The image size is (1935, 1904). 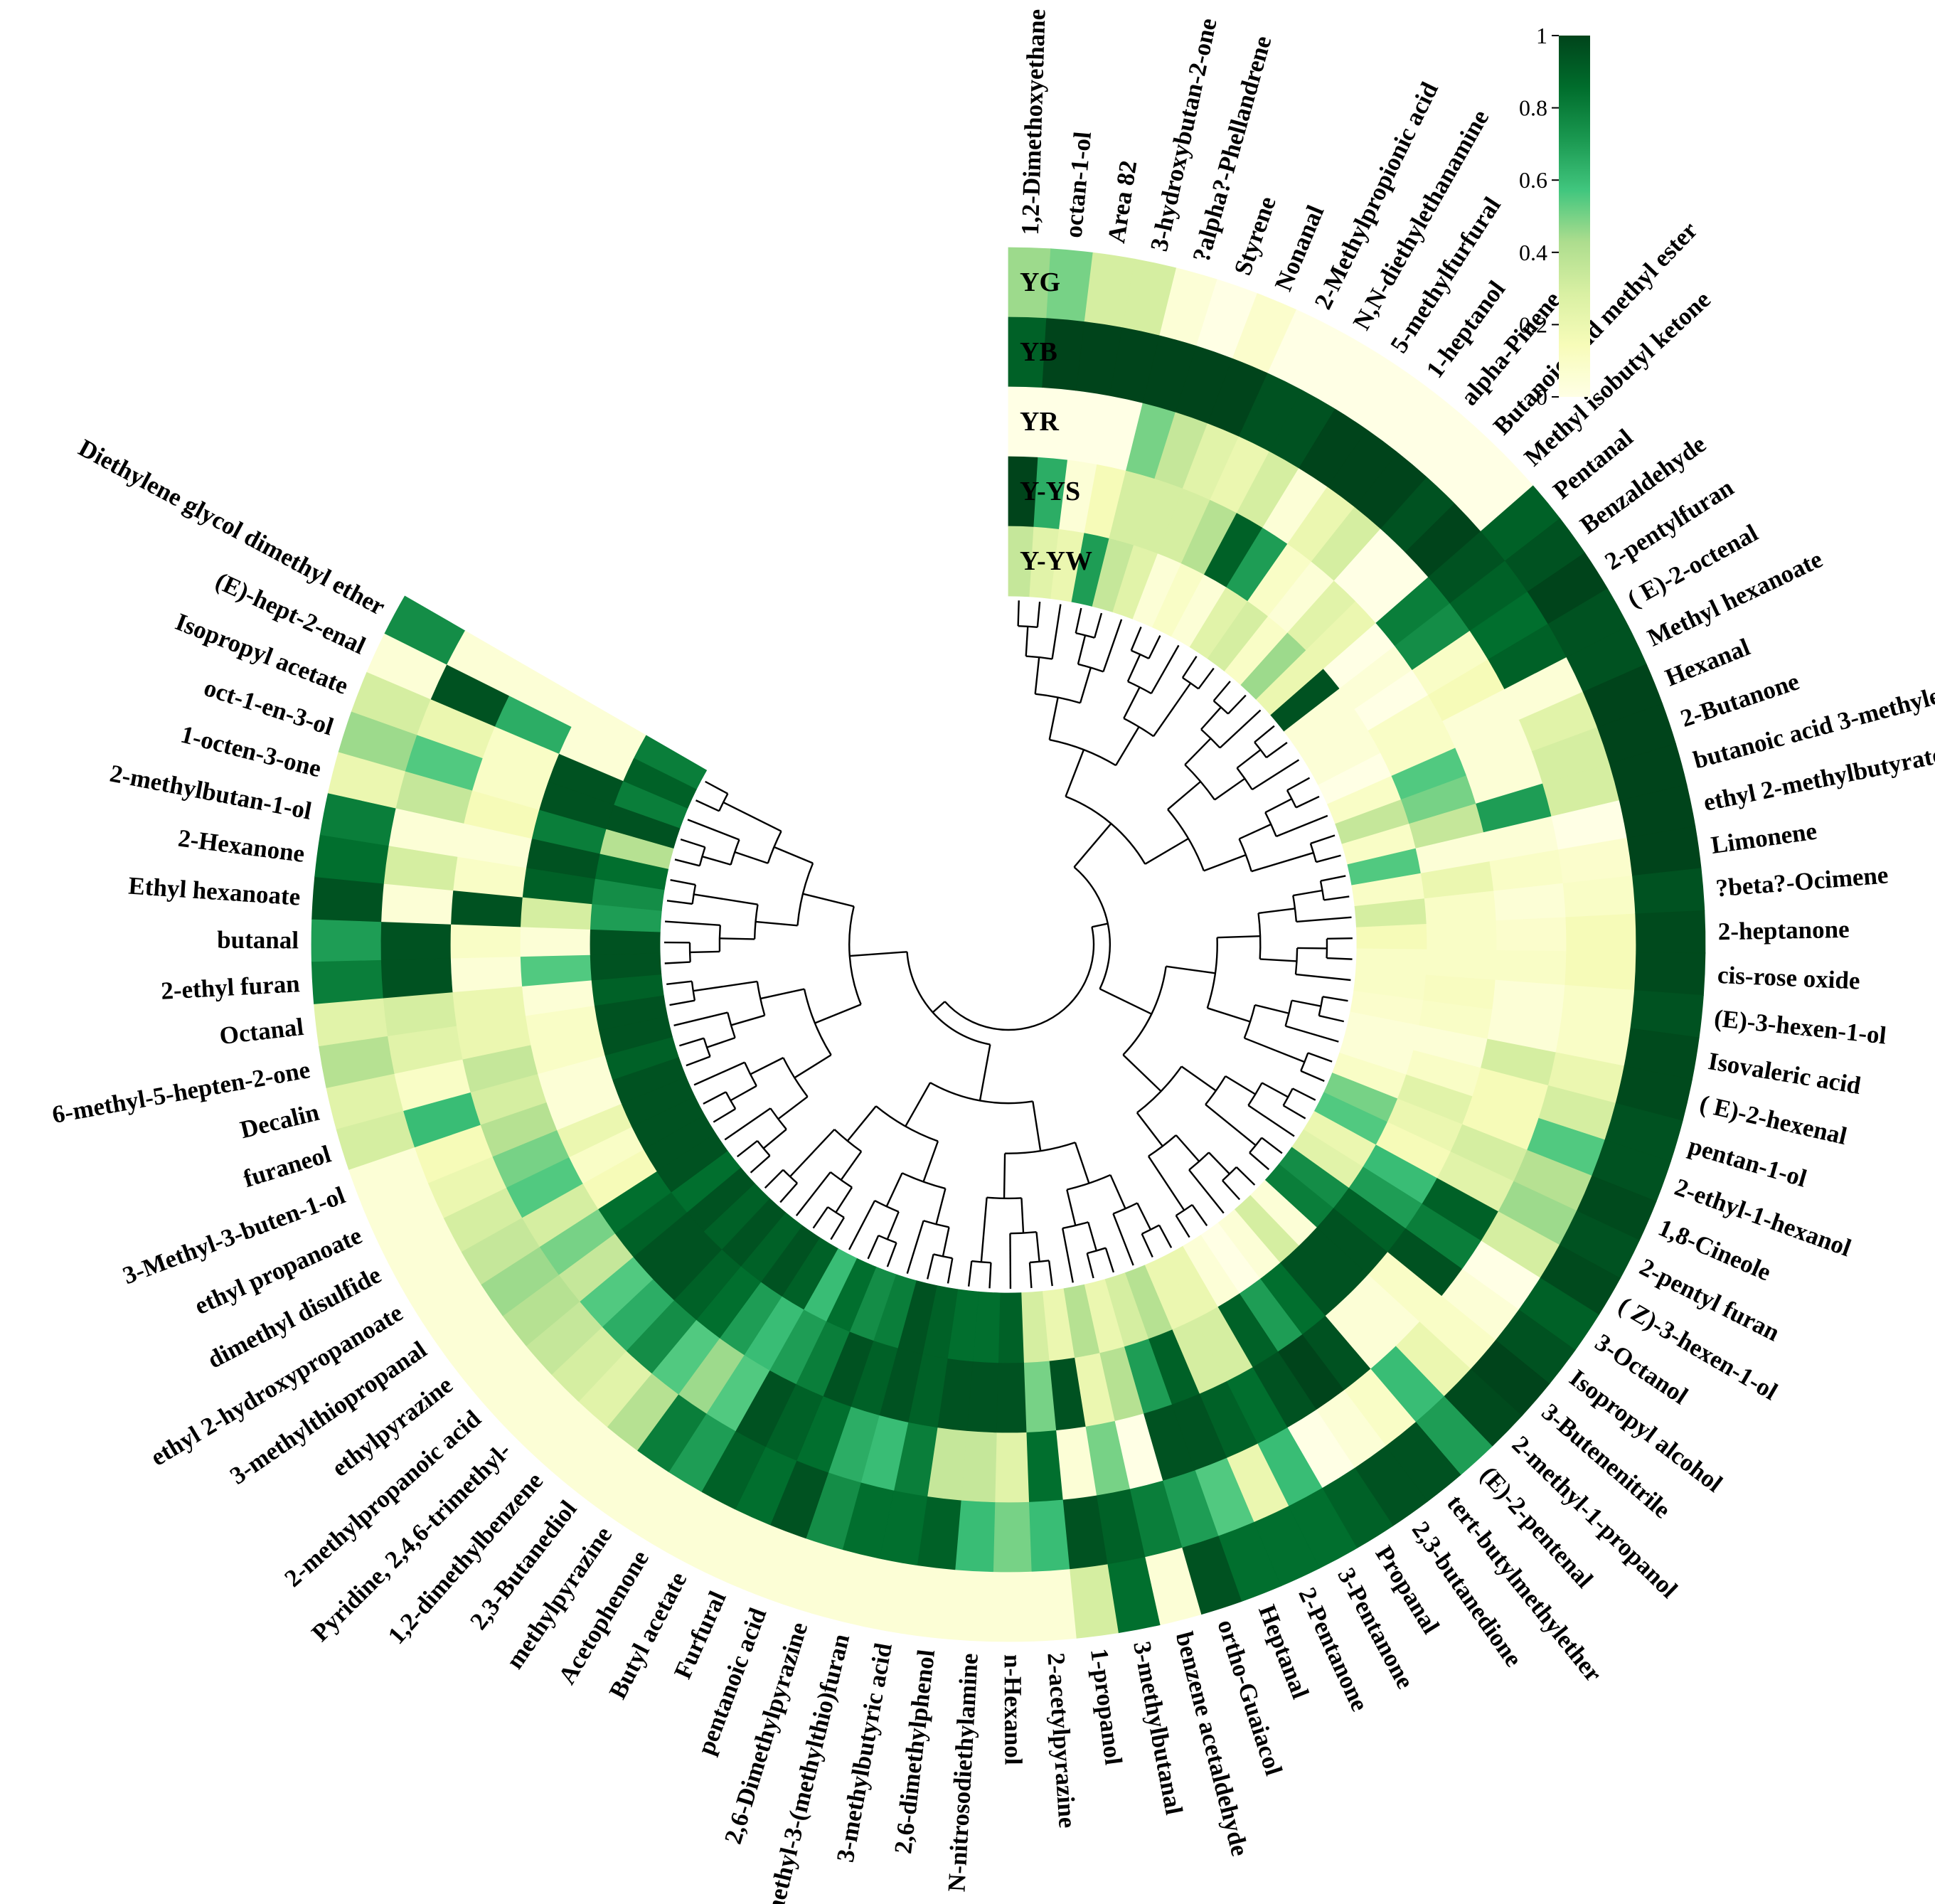 I want to click on compound-label: 2-ethyl furan, so click(x=230, y=987).